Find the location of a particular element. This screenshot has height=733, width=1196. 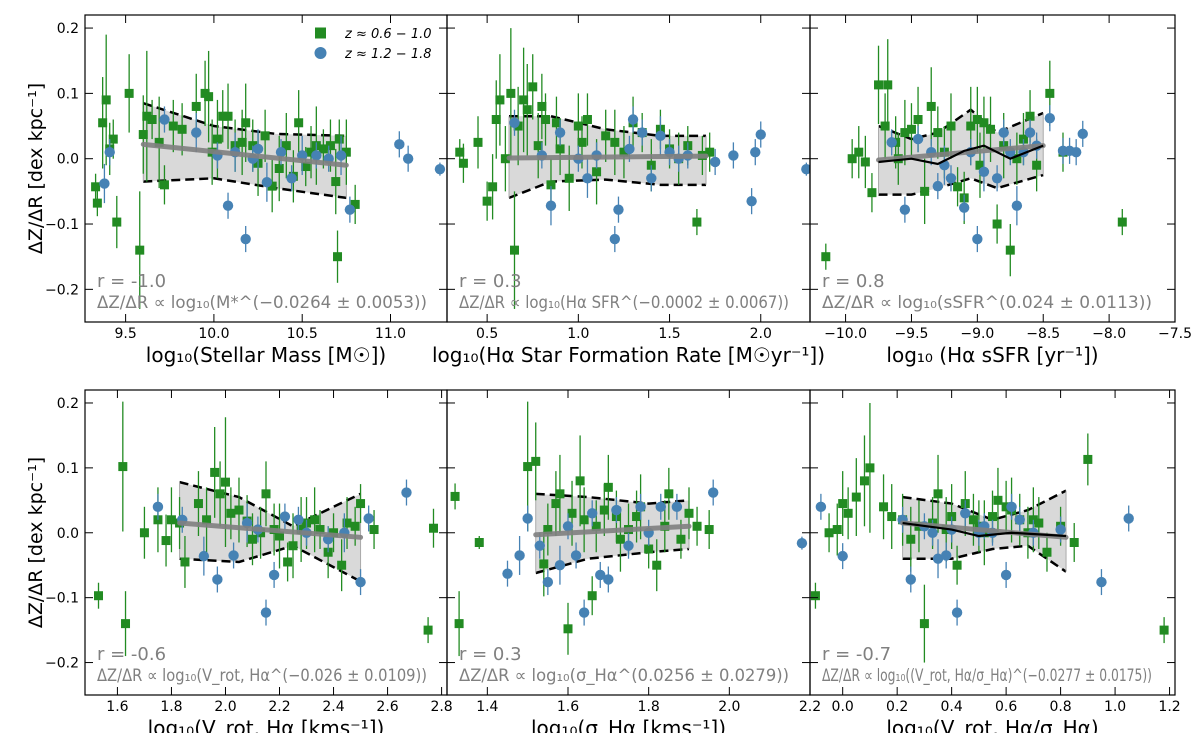

x-tick-label: 2.2 is located at coordinates (810, 707).